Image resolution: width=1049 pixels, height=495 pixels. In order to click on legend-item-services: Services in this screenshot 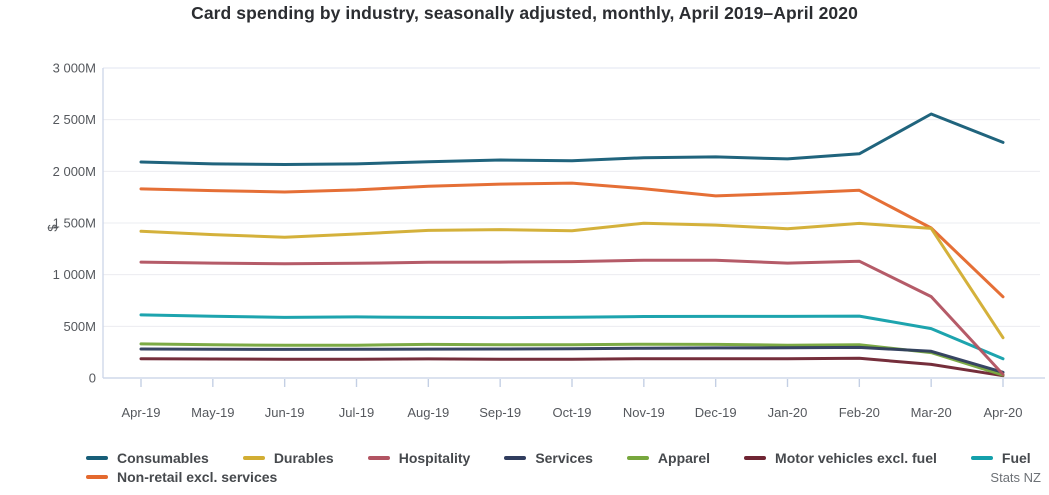, I will do `click(548, 458)`.